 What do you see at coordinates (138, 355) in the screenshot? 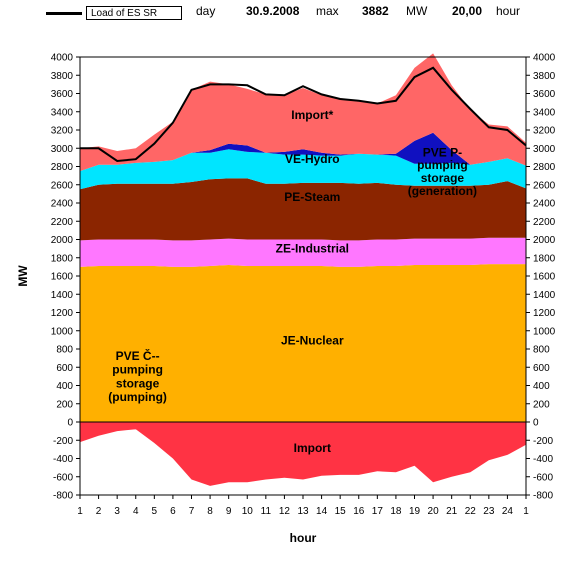
I see `area-annotation: PVE Č--` at bounding box center [138, 355].